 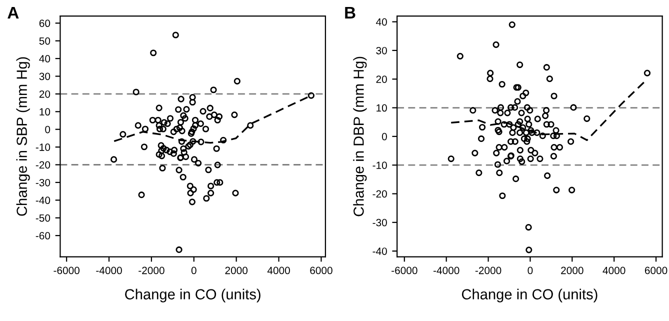 I want to click on y-axis-title: Change in DBP (mm Hg), so click(x=360, y=136).